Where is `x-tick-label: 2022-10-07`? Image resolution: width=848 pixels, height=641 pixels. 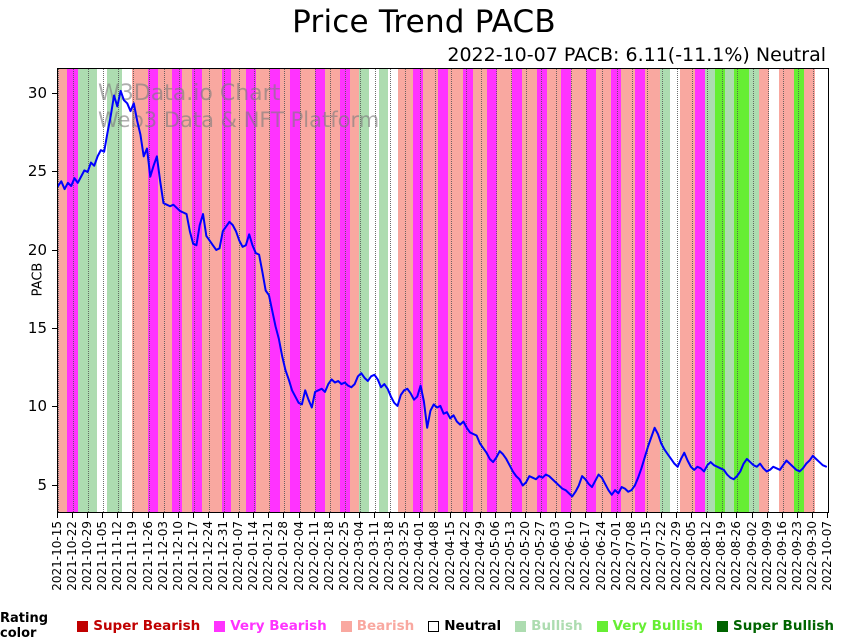 x-tick-label: 2022-10-07 is located at coordinates (827, 556).